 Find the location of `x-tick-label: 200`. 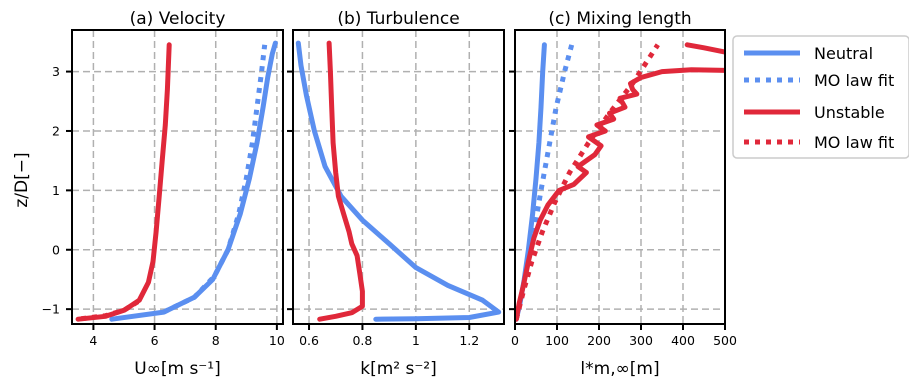

x-tick-label: 200 is located at coordinates (599, 340).